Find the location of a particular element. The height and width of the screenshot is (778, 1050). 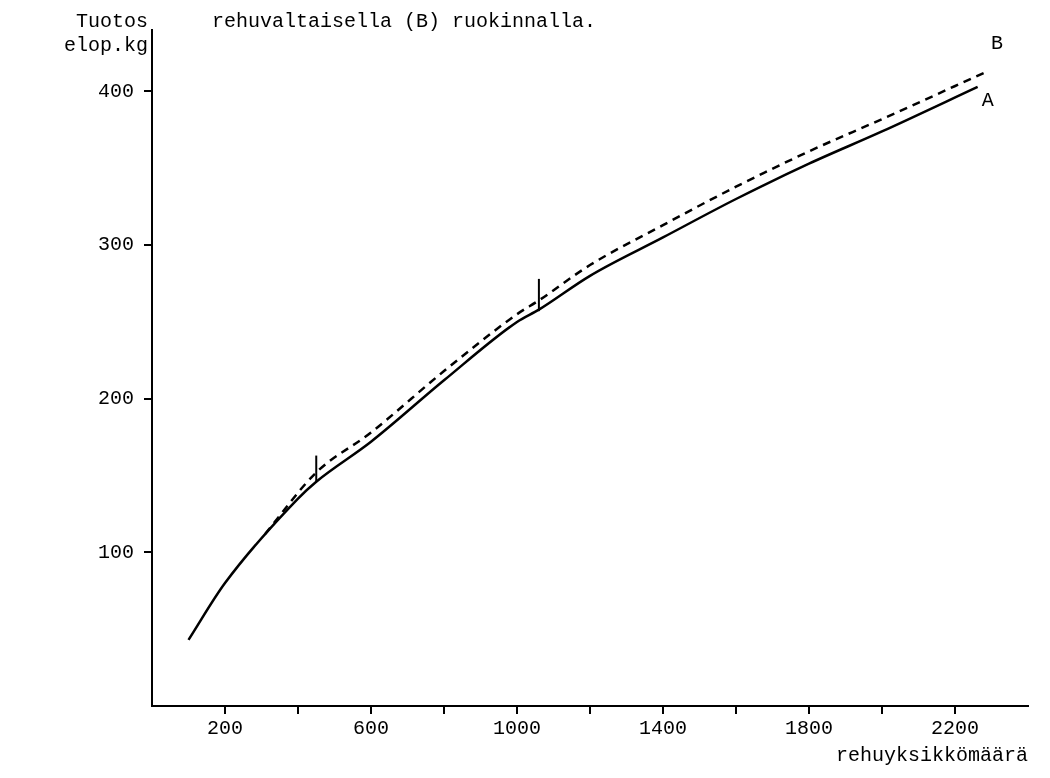

chart-title: rehuvaltaisella (B) ruokinnalla. is located at coordinates (404, 22).